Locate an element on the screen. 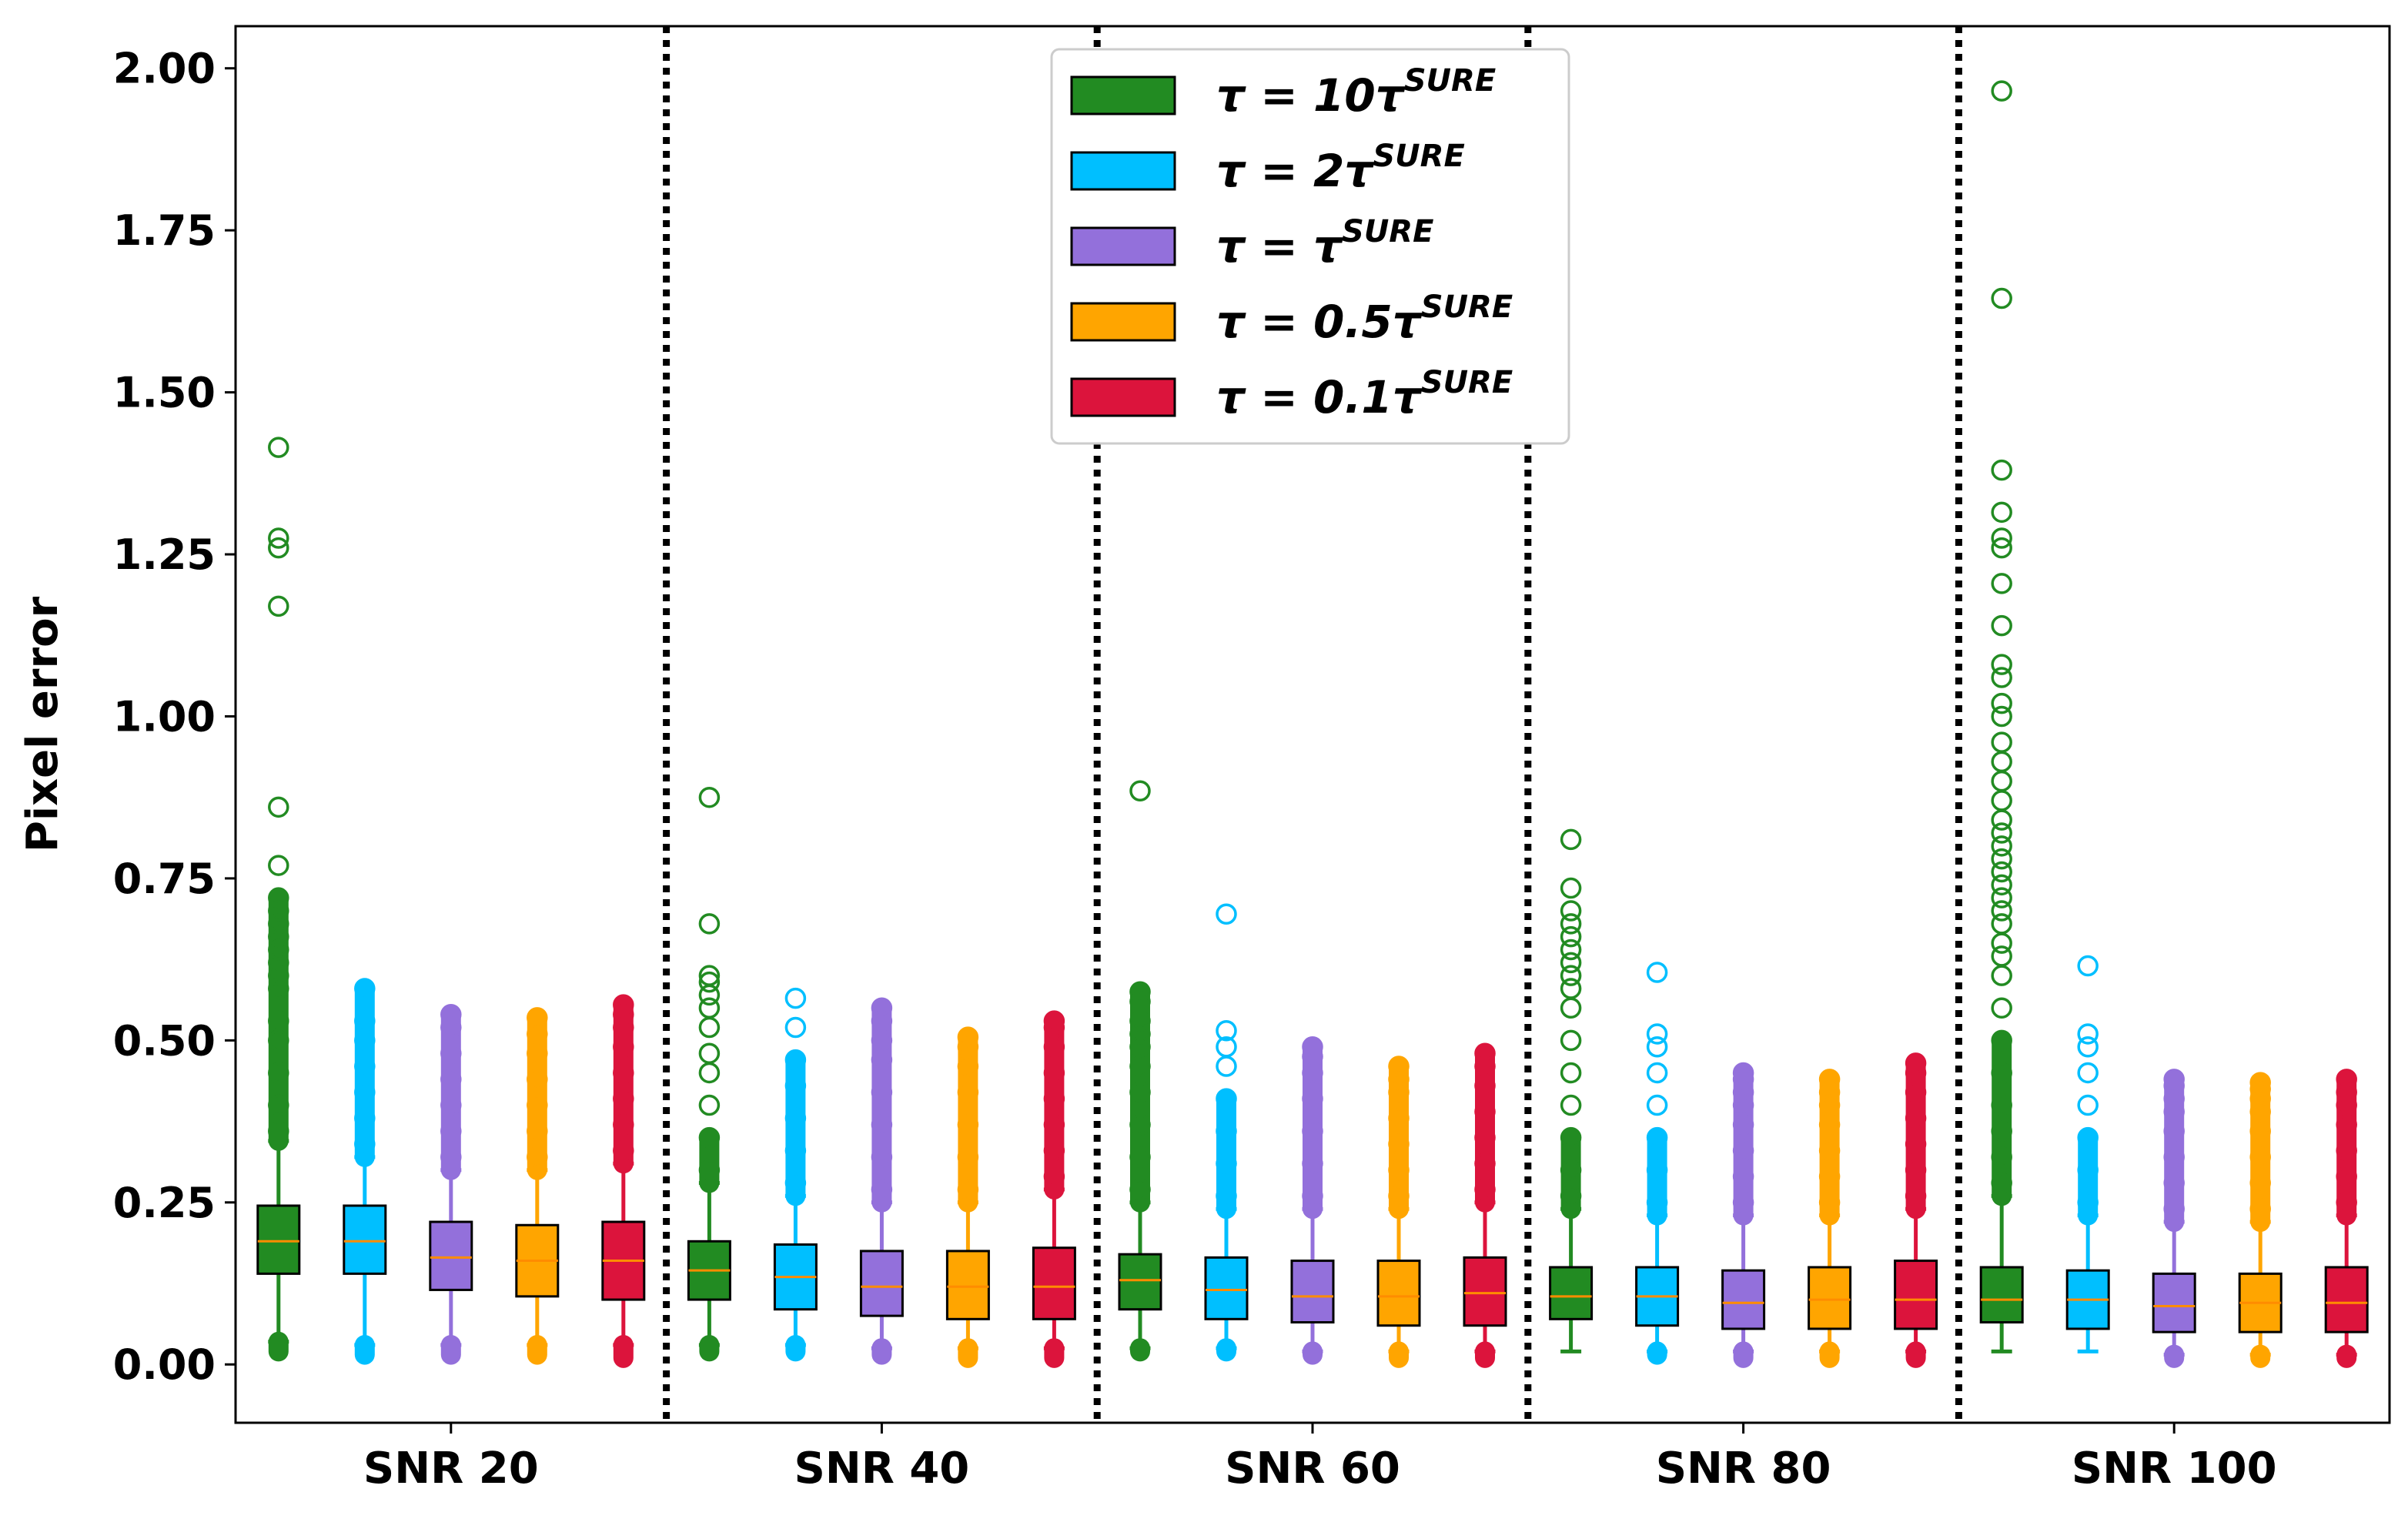 This screenshot has height=1519, width=2408. y-tick-label: 1.50 is located at coordinates (164, 393).